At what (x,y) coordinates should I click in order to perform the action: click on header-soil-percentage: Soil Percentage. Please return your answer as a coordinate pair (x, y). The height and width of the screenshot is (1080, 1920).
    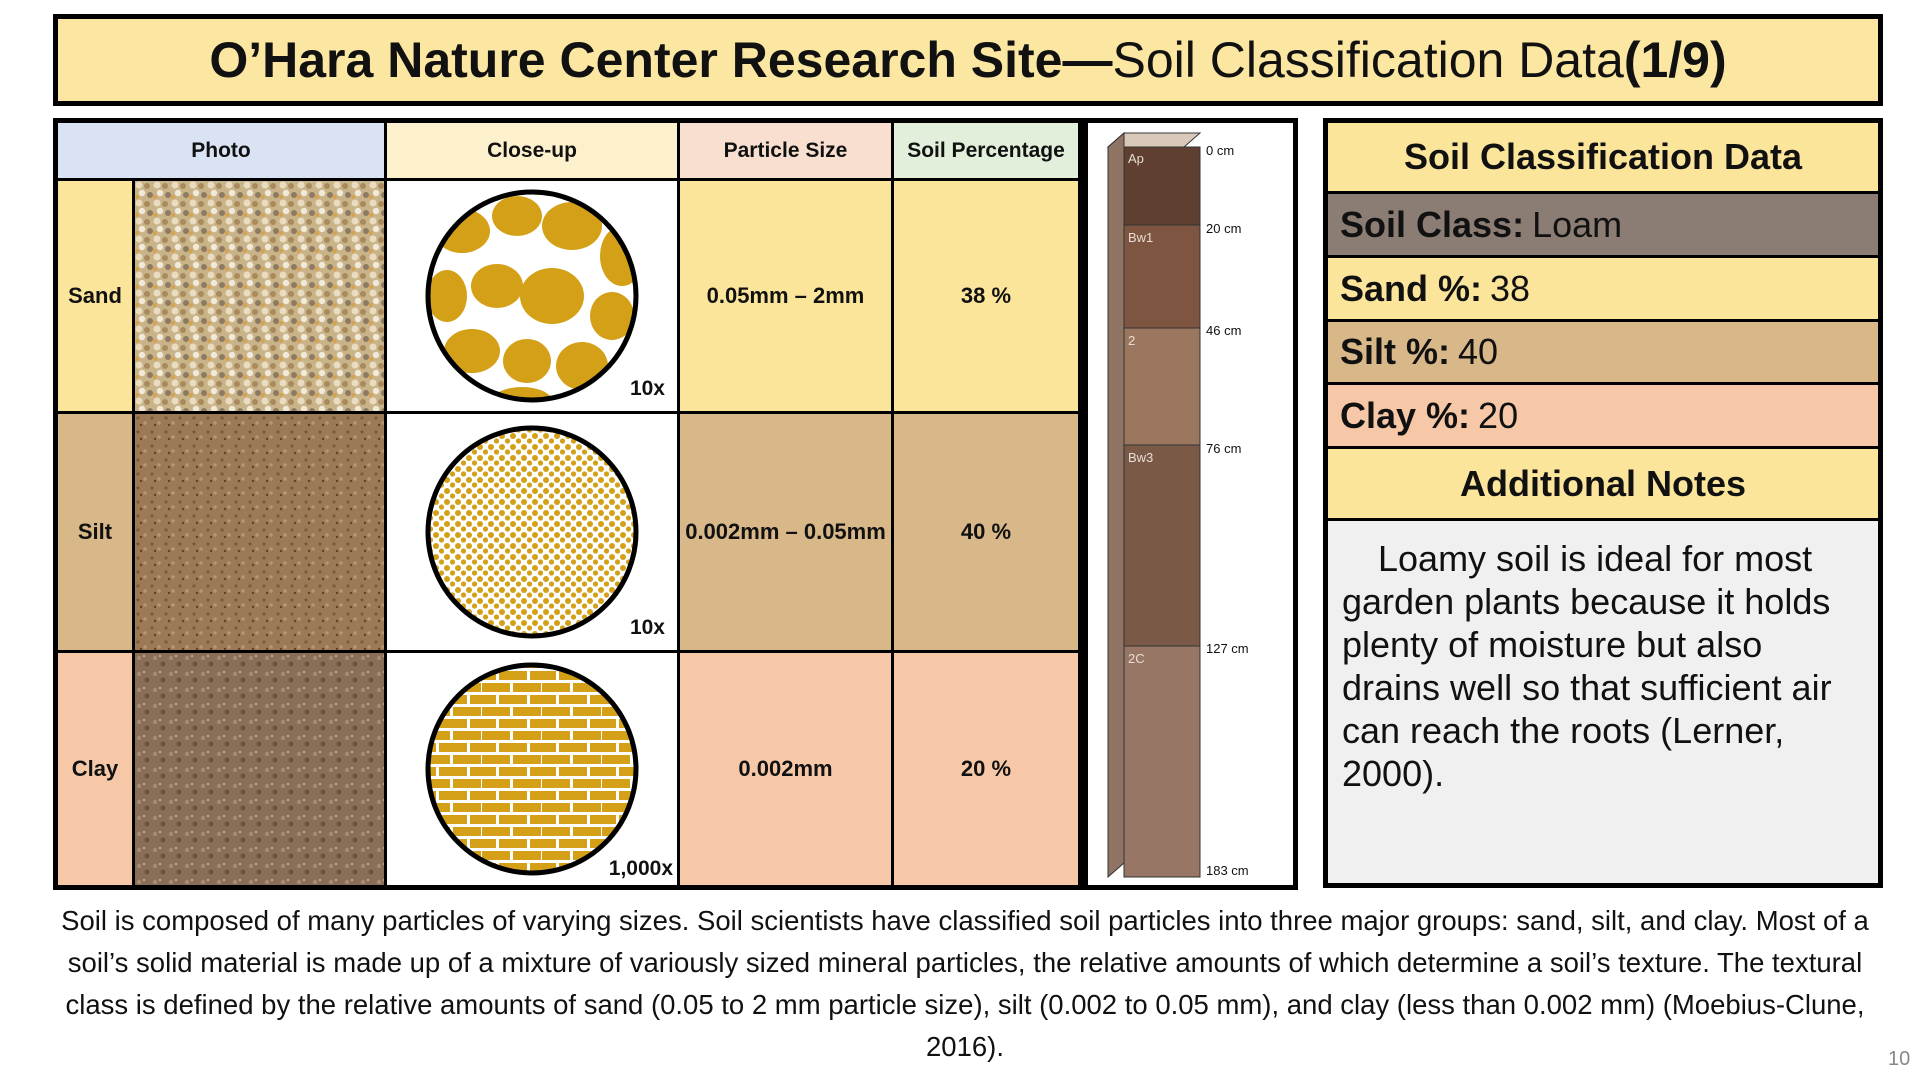
    Looking at the image, I should click on (986, 150).